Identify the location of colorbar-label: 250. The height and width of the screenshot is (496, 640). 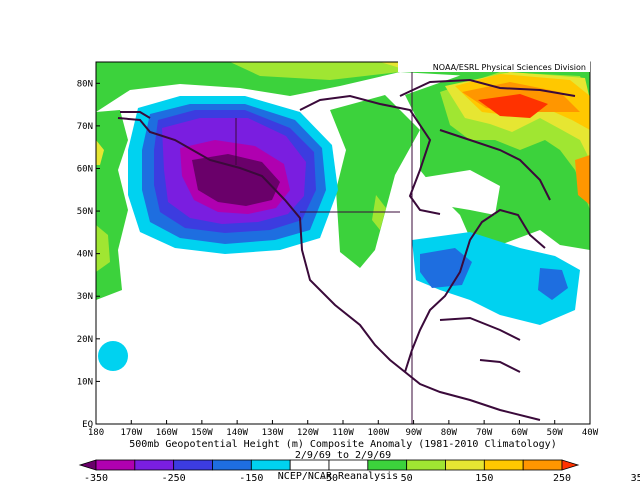
(562, 478).